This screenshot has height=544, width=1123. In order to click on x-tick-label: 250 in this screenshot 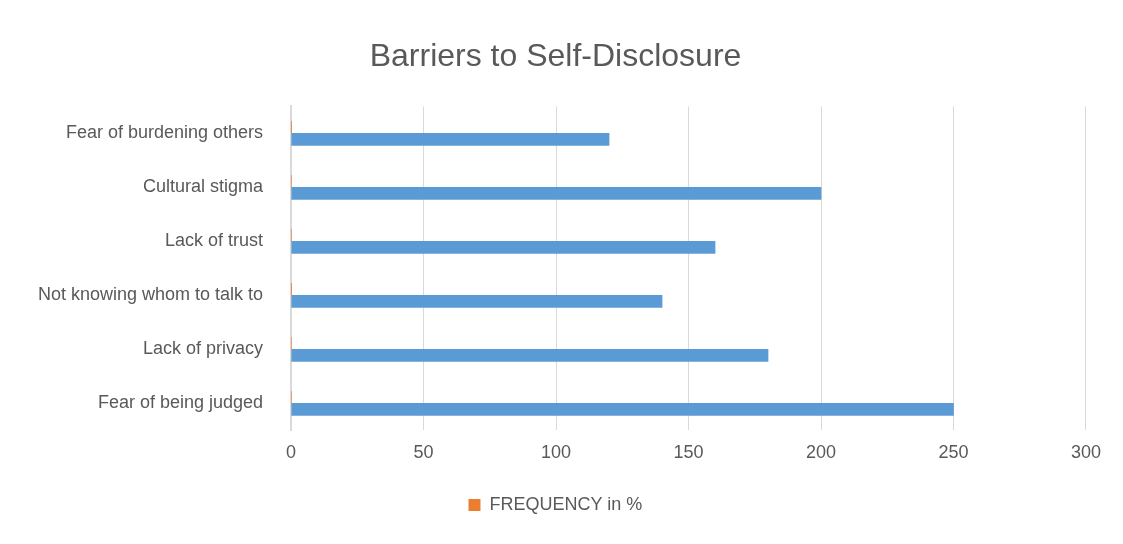, I will do `click(953, 452)`.